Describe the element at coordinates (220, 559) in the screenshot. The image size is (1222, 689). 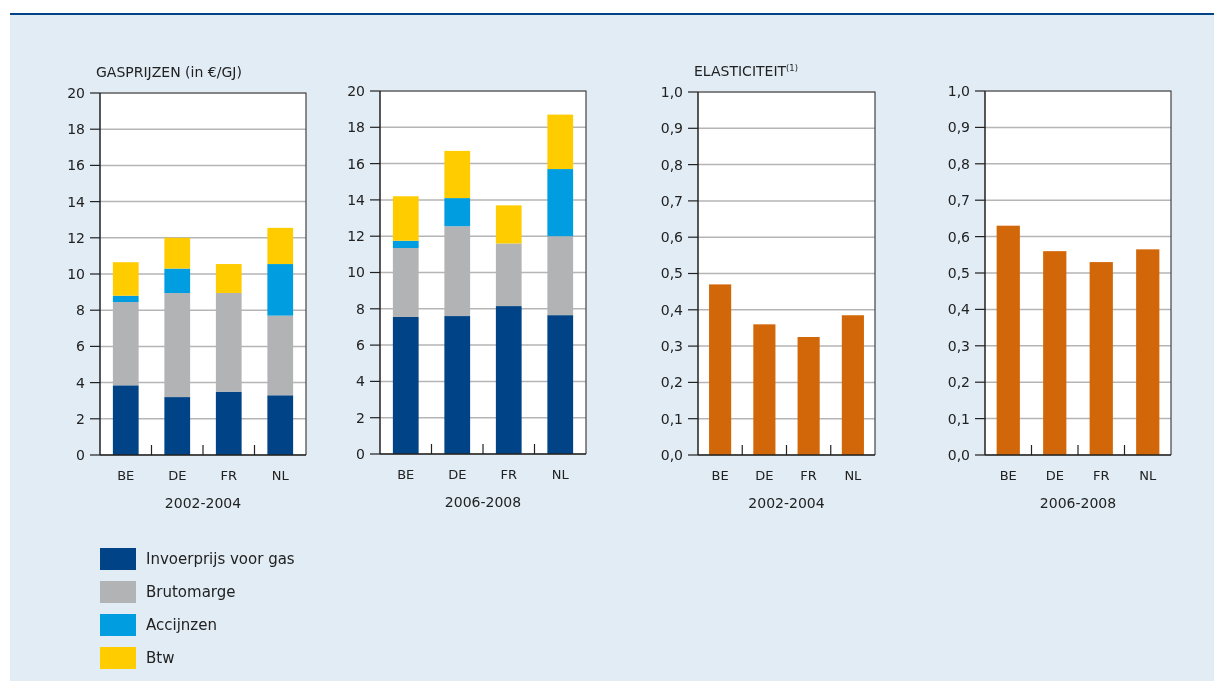
I see `legend-label: Invoerprijs voor gas` at that location.